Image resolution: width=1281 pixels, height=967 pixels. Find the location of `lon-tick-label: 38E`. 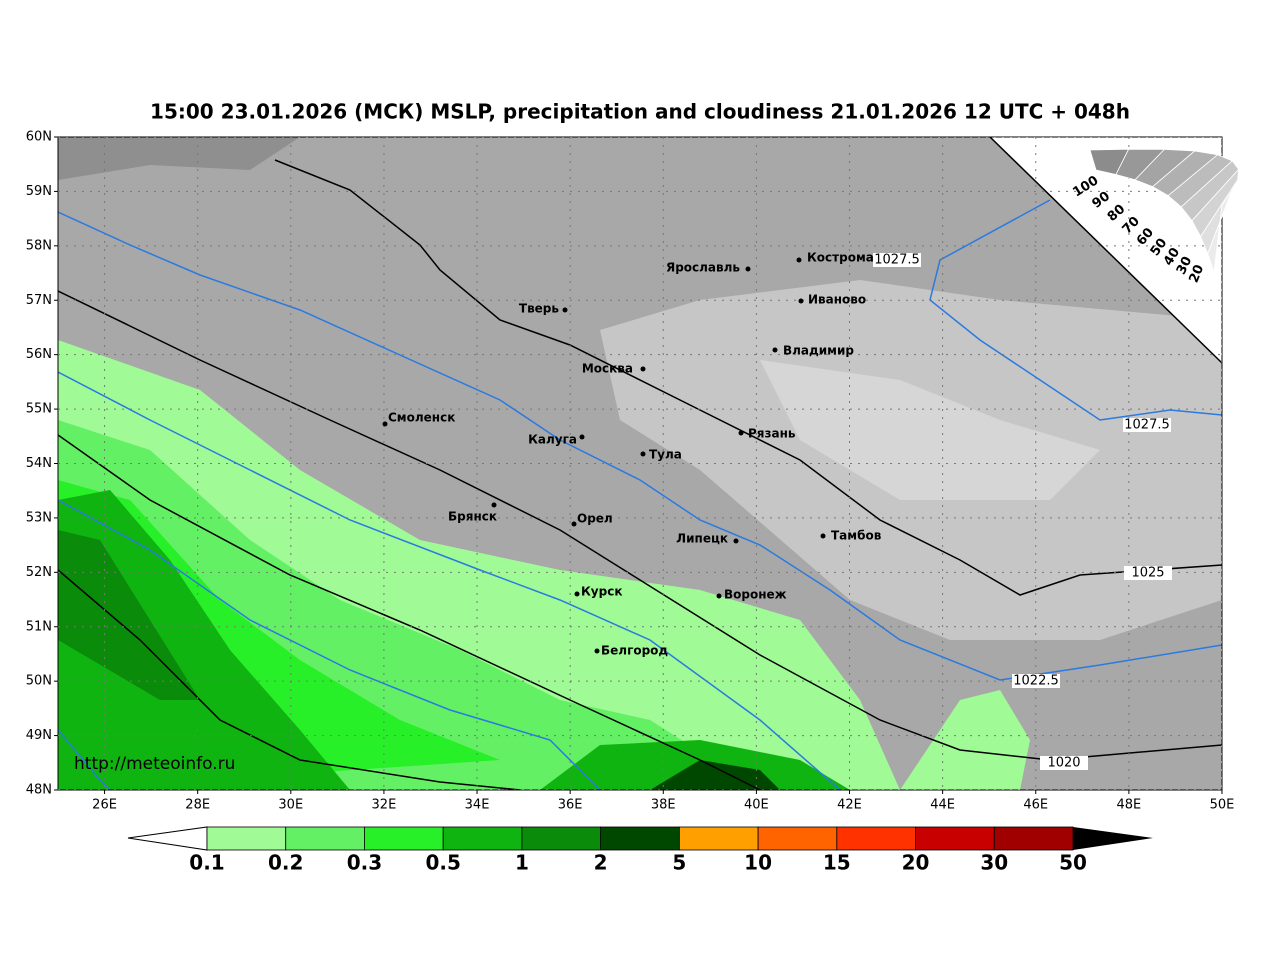

lon-tick-label: 38E is located at coordinates (663, 805).